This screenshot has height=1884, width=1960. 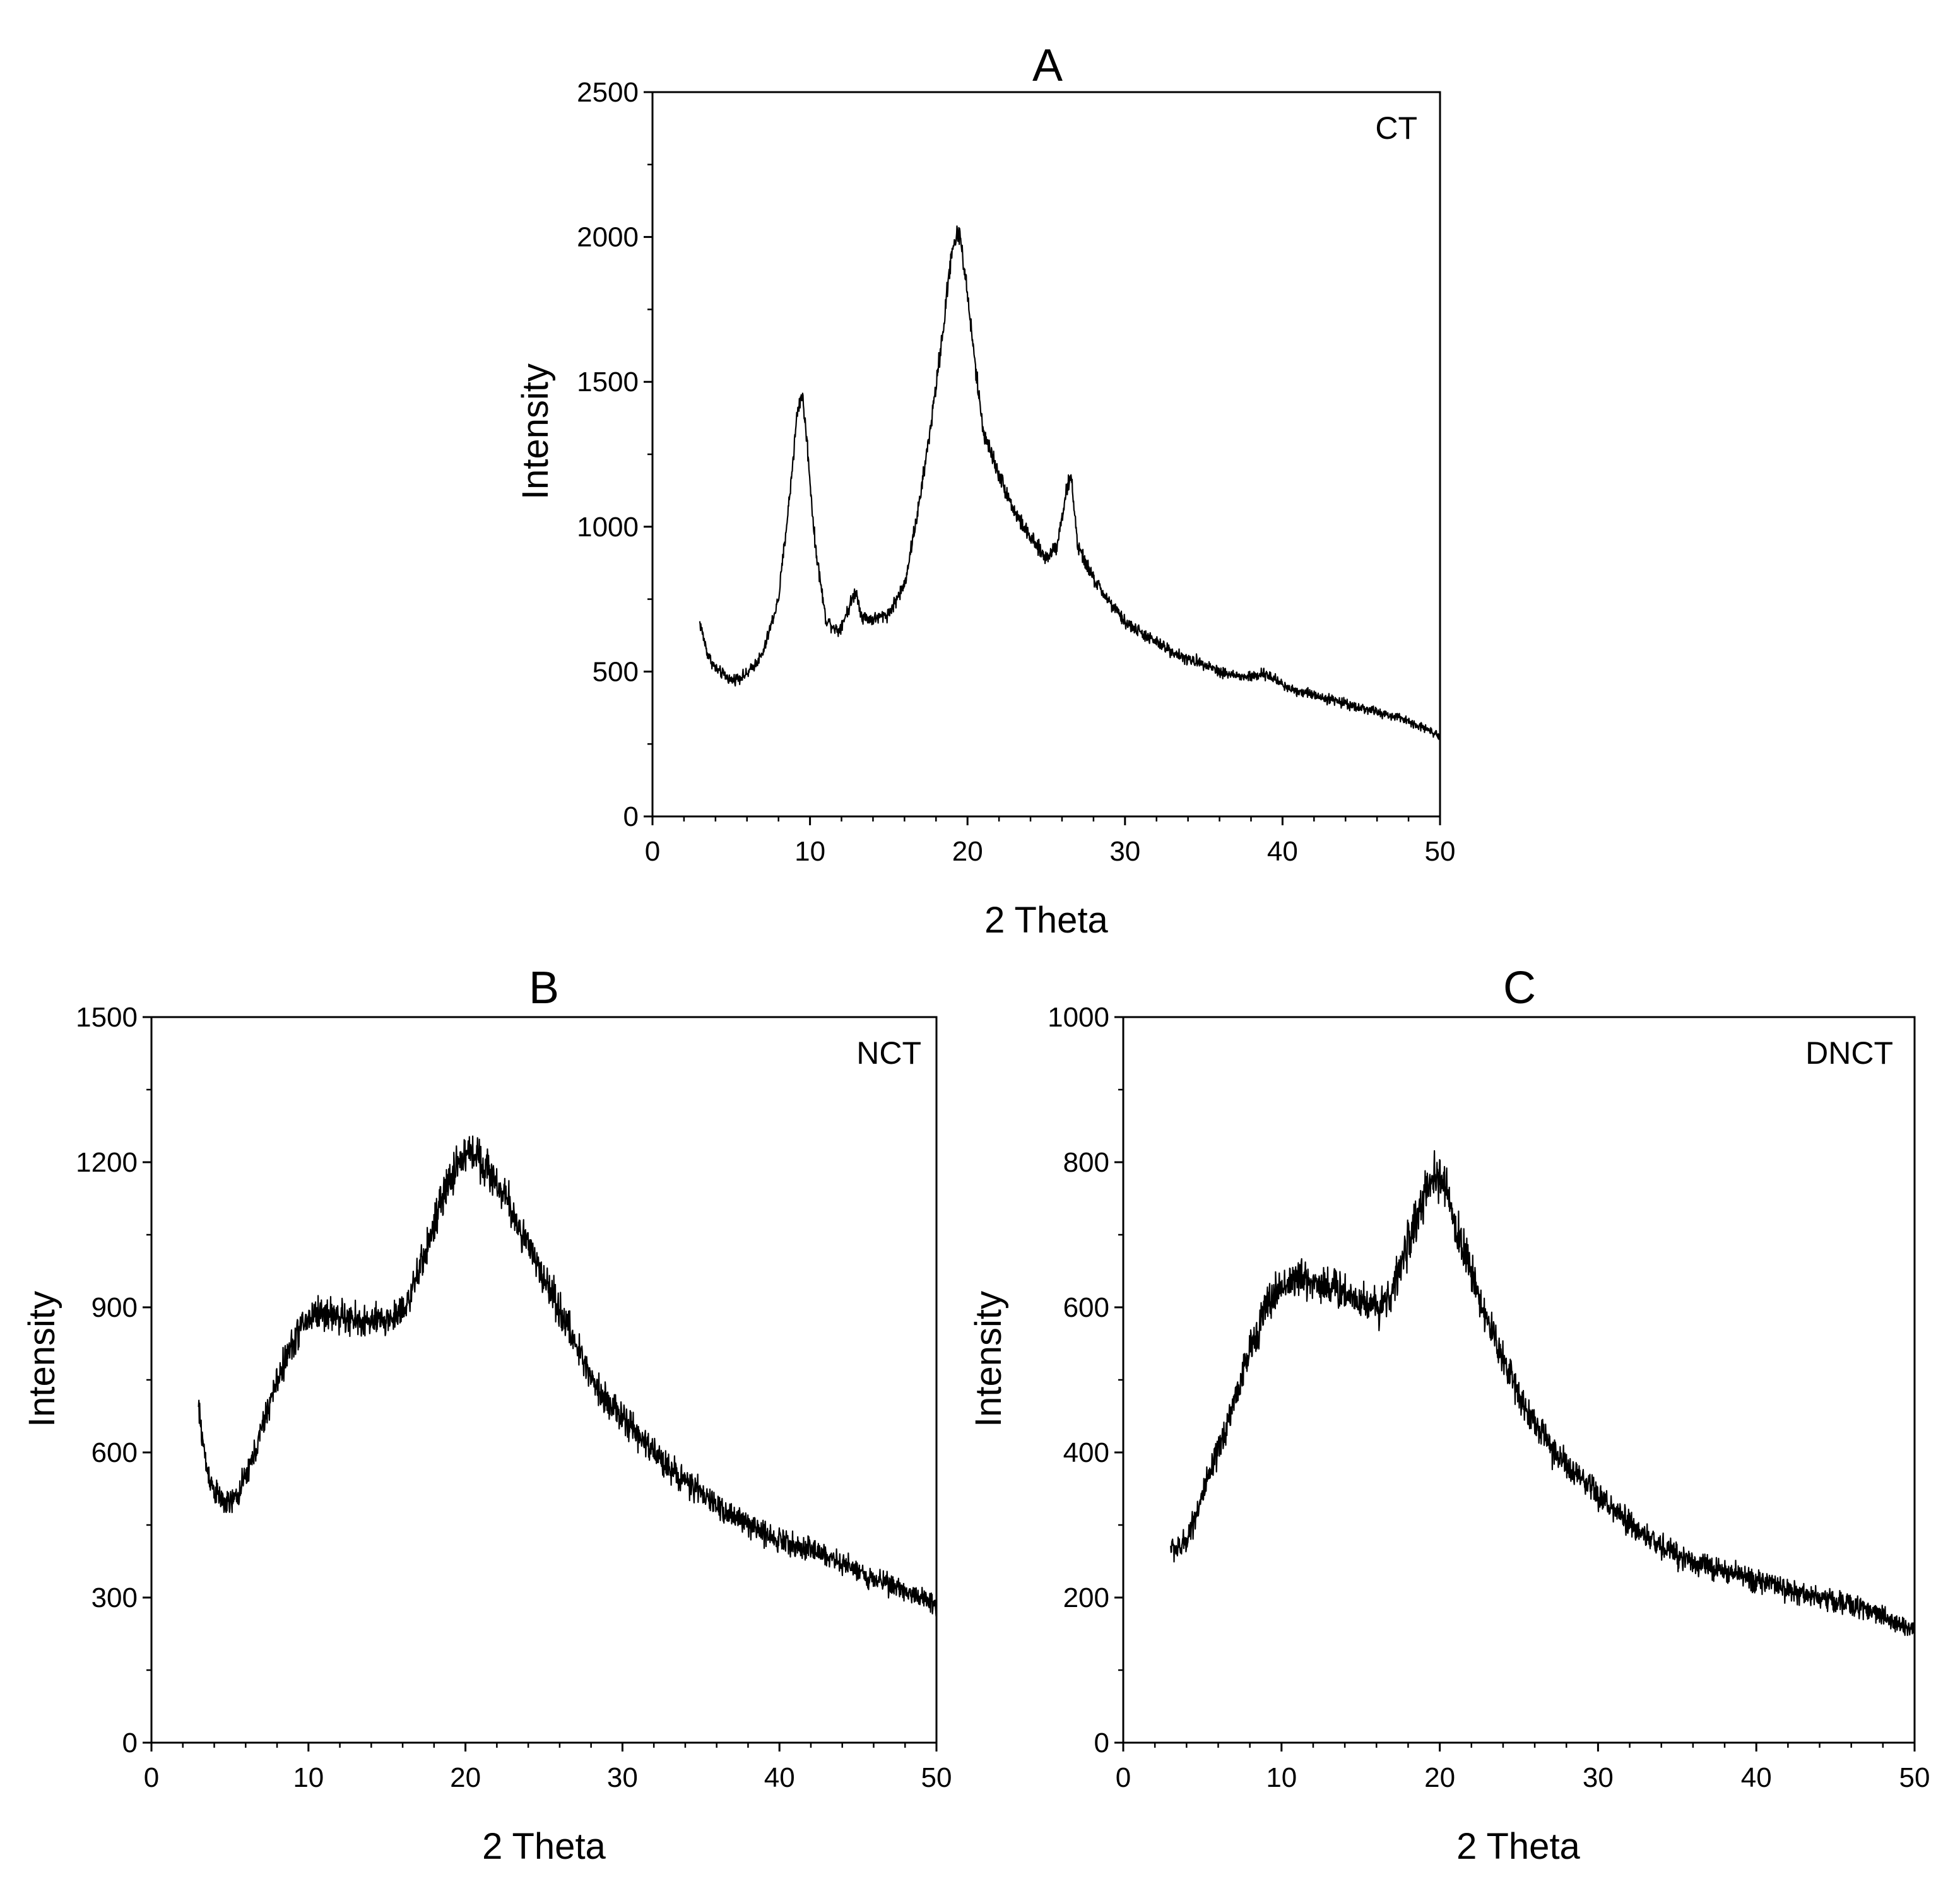 I want to click on panel-b-series-line, so click(x=568, y=1376).